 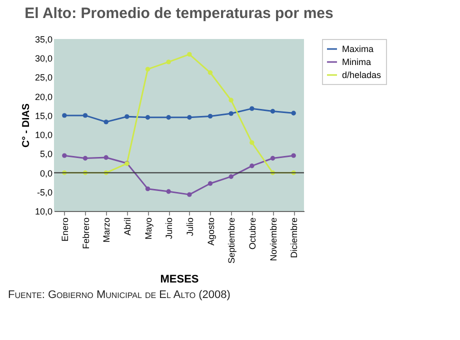 I want to click on legend-label: d/heladas, so click(x=362, y=75).